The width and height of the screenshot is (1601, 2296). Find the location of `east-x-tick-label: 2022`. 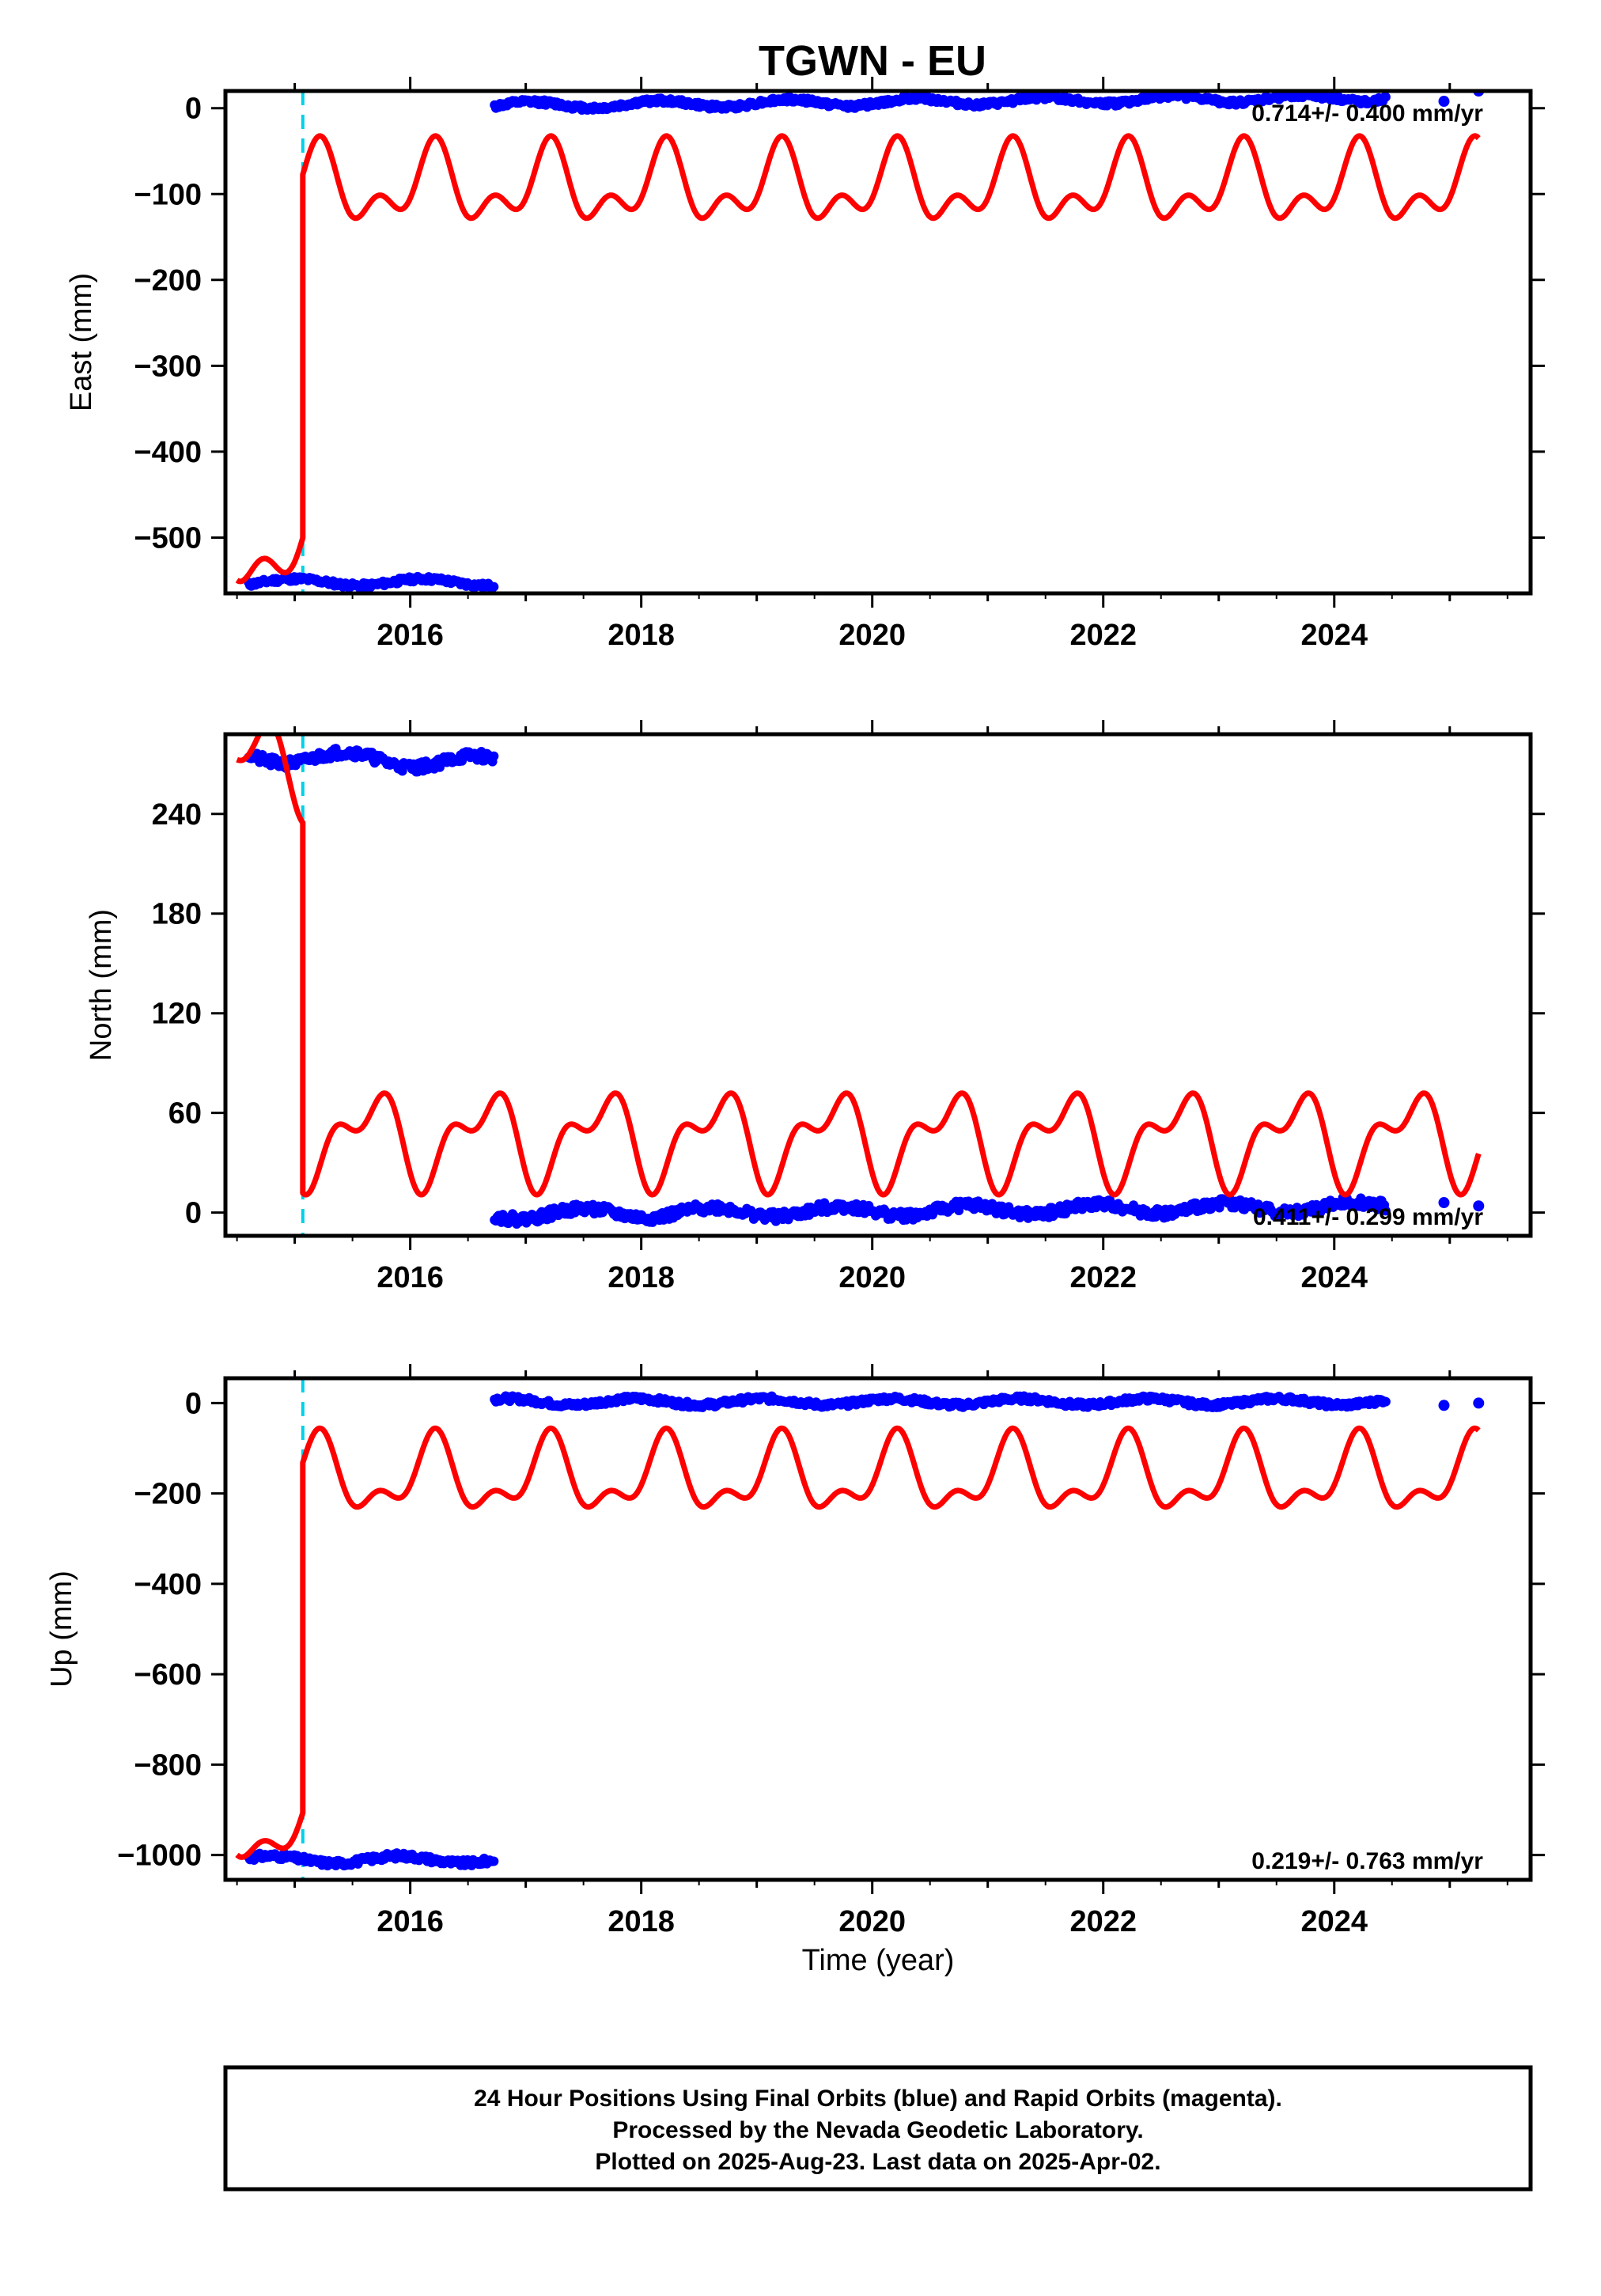

east-x-tick-label: 2022 is located at coordinates (1103, 635).